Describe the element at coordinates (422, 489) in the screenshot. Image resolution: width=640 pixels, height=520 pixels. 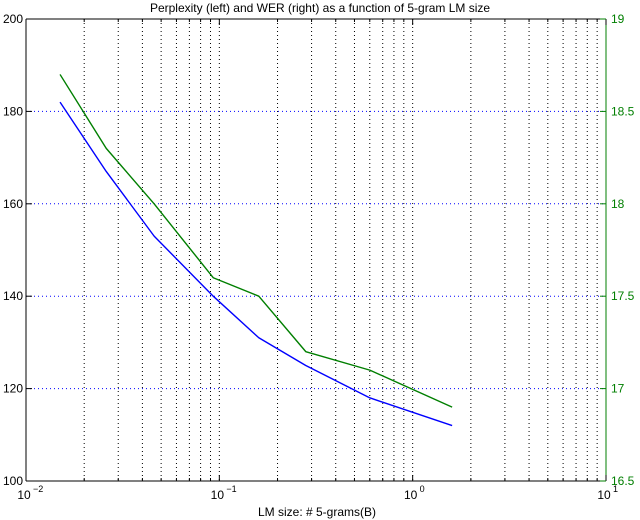
I see `x-tick-exponent: 0` at that location.